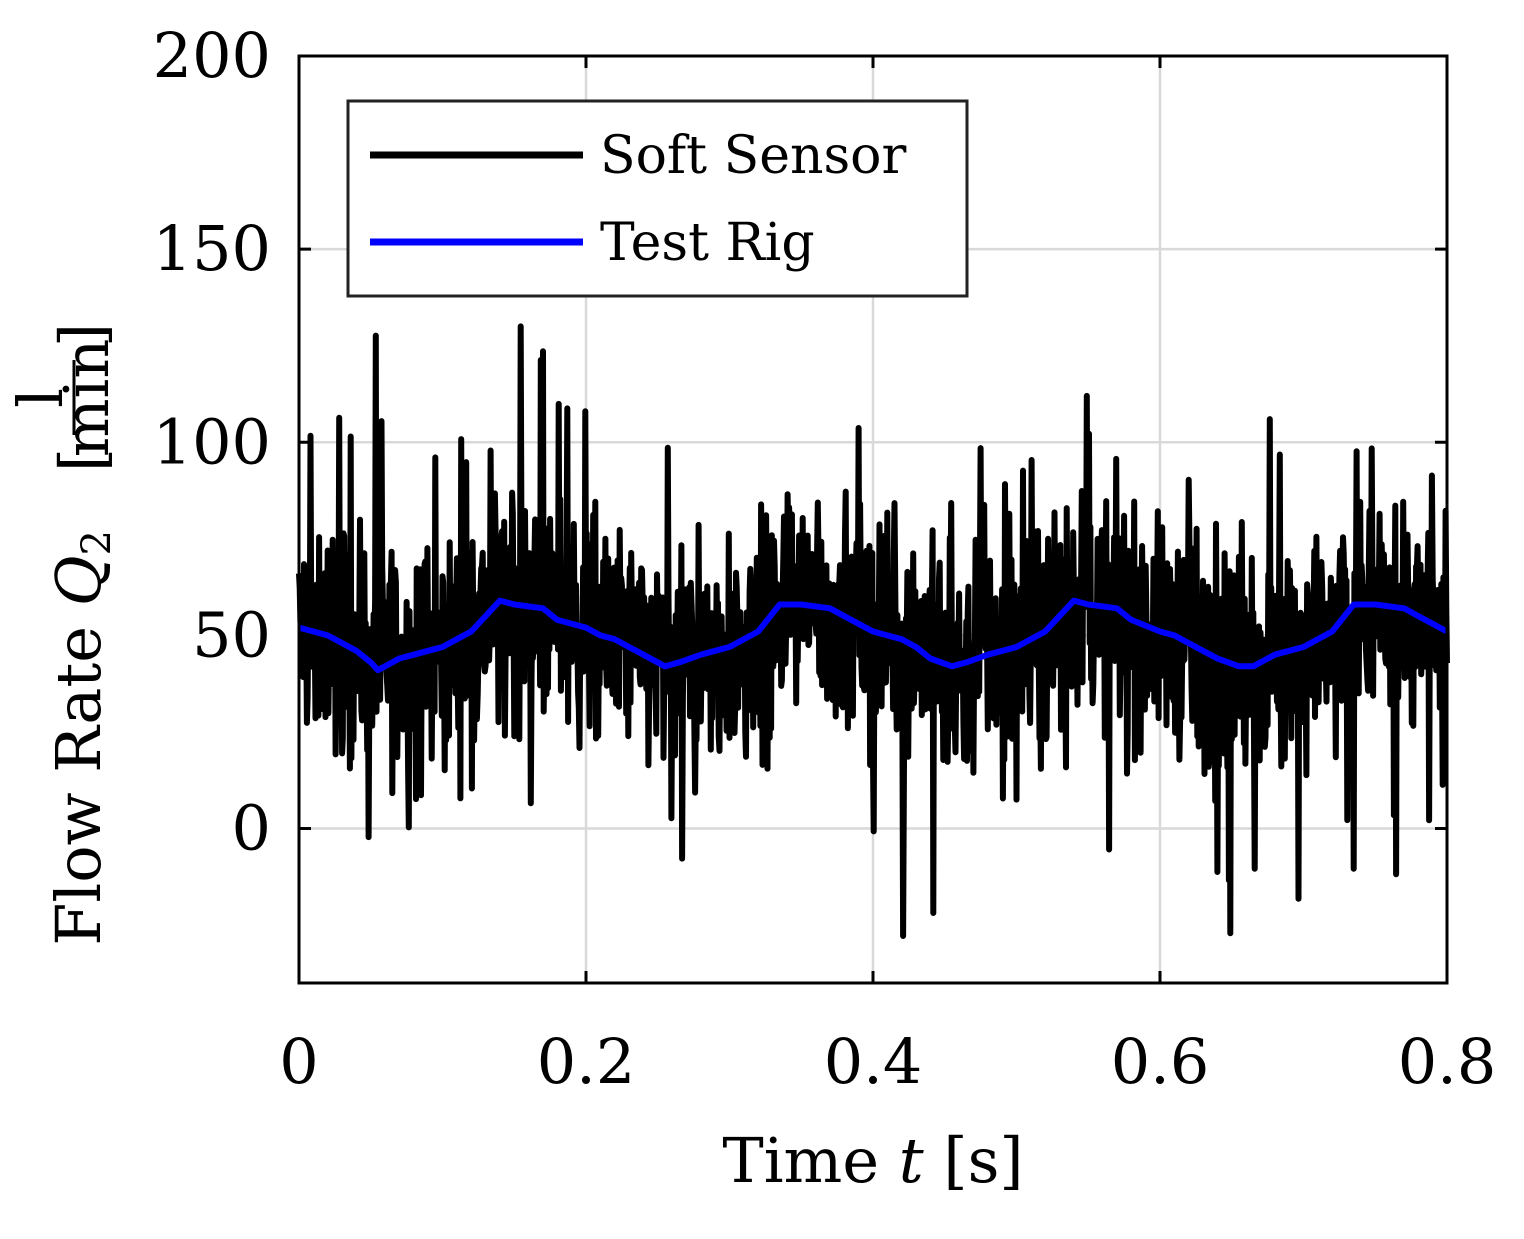  I want to click on y-axis-label-text: Flow Rate, so click(78, 786).